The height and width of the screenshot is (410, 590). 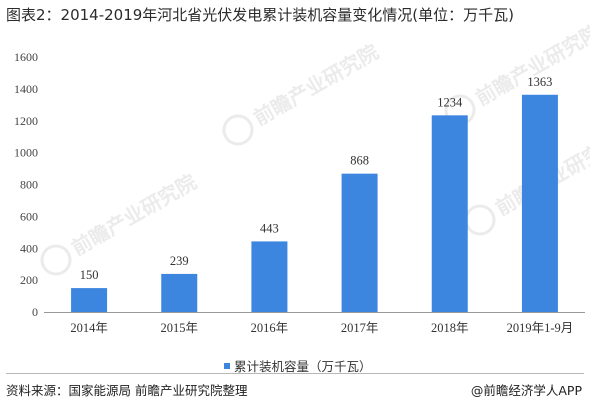 What do you see at coordinates (127, 390) in the screenshot?
I see `source-note: 资料来源：国家能源局 前瞻产业研究院整理` at bounding box center [127, 390].